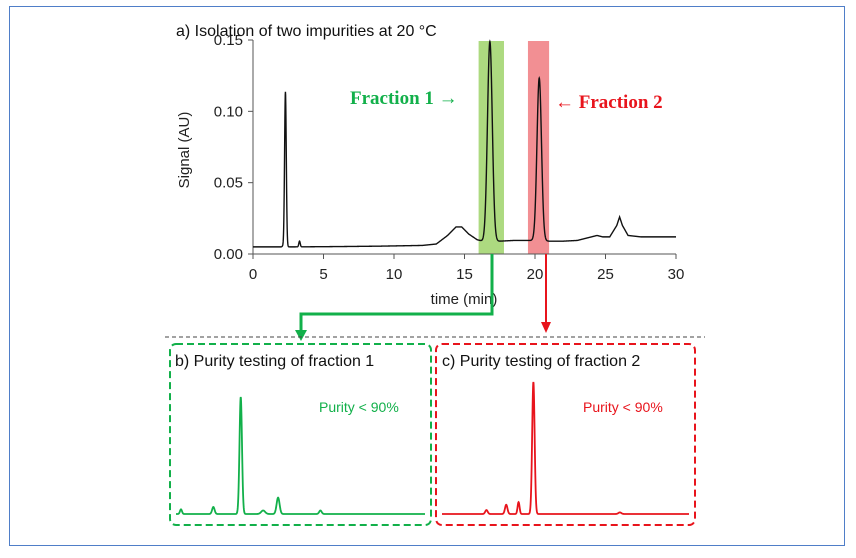 This screenshot has width=856, height=558. Describe the element at coordinates (404, 98) in the screenshot. I see `fraction-1-label: Fraction 1 →` at that location.